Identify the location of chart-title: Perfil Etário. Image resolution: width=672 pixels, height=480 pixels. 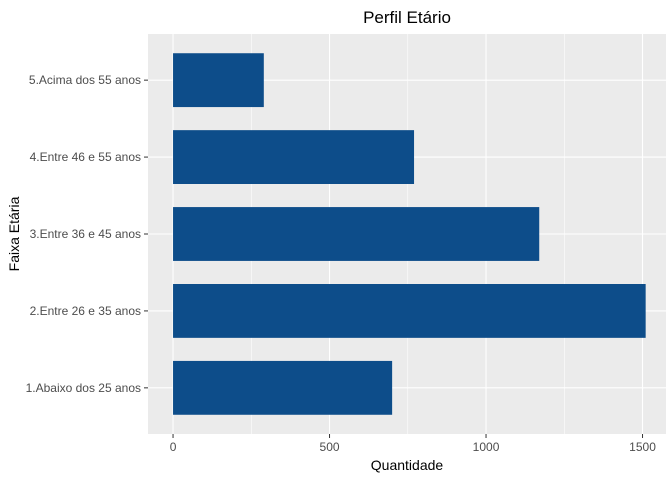
(407, 17).